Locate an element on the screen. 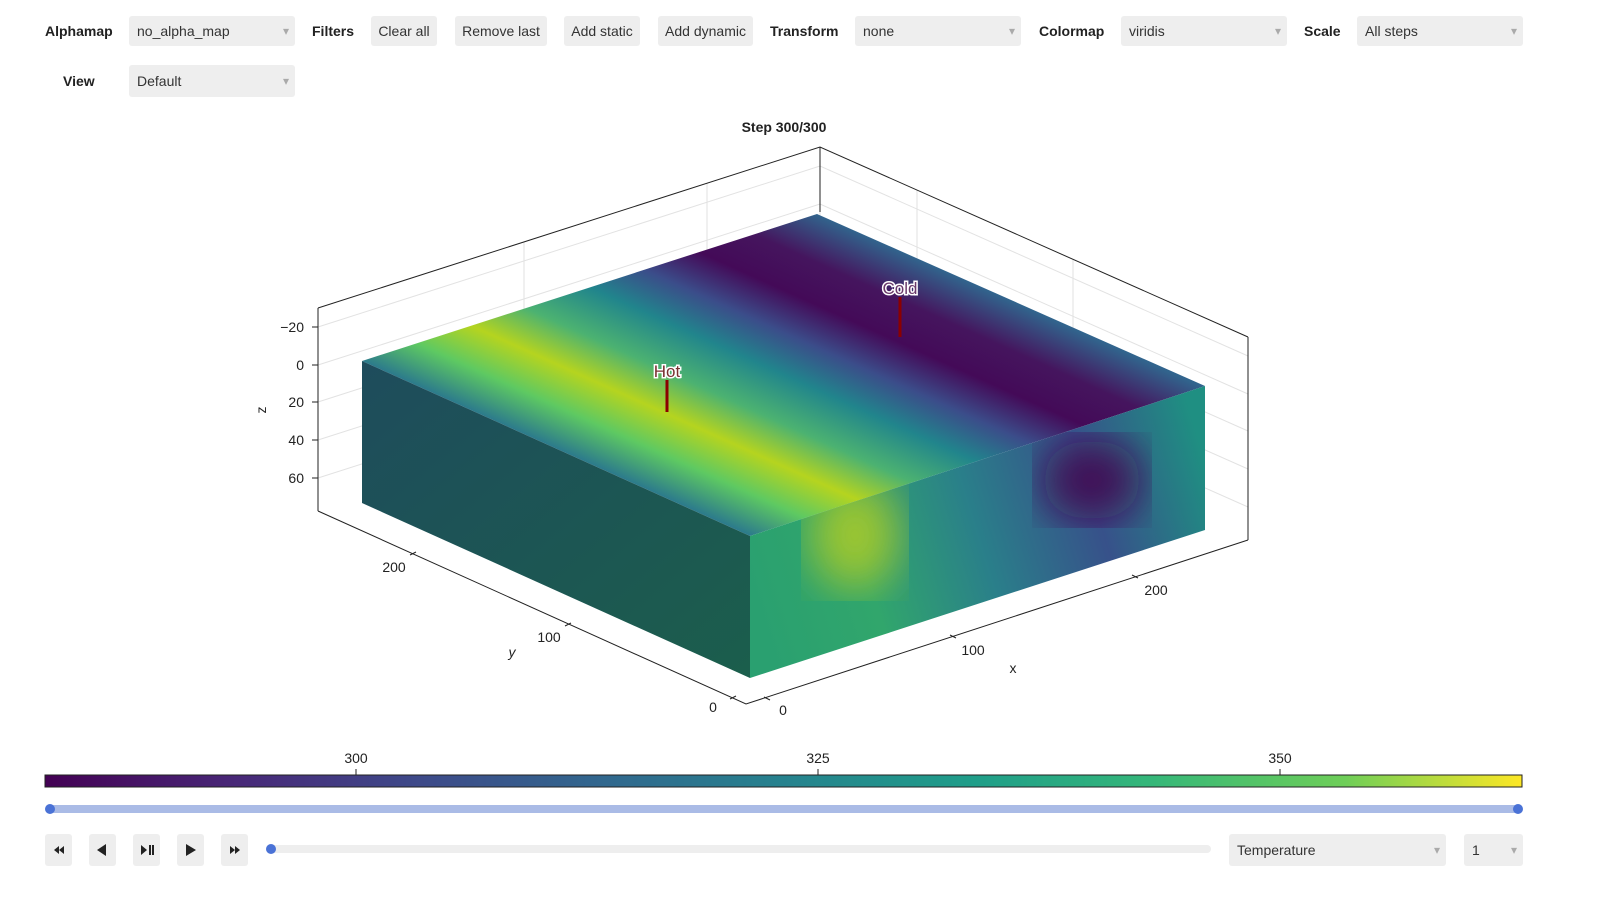 This screenshot has width=1600, height=900. player-buttons is located at coordinates (146, 850).